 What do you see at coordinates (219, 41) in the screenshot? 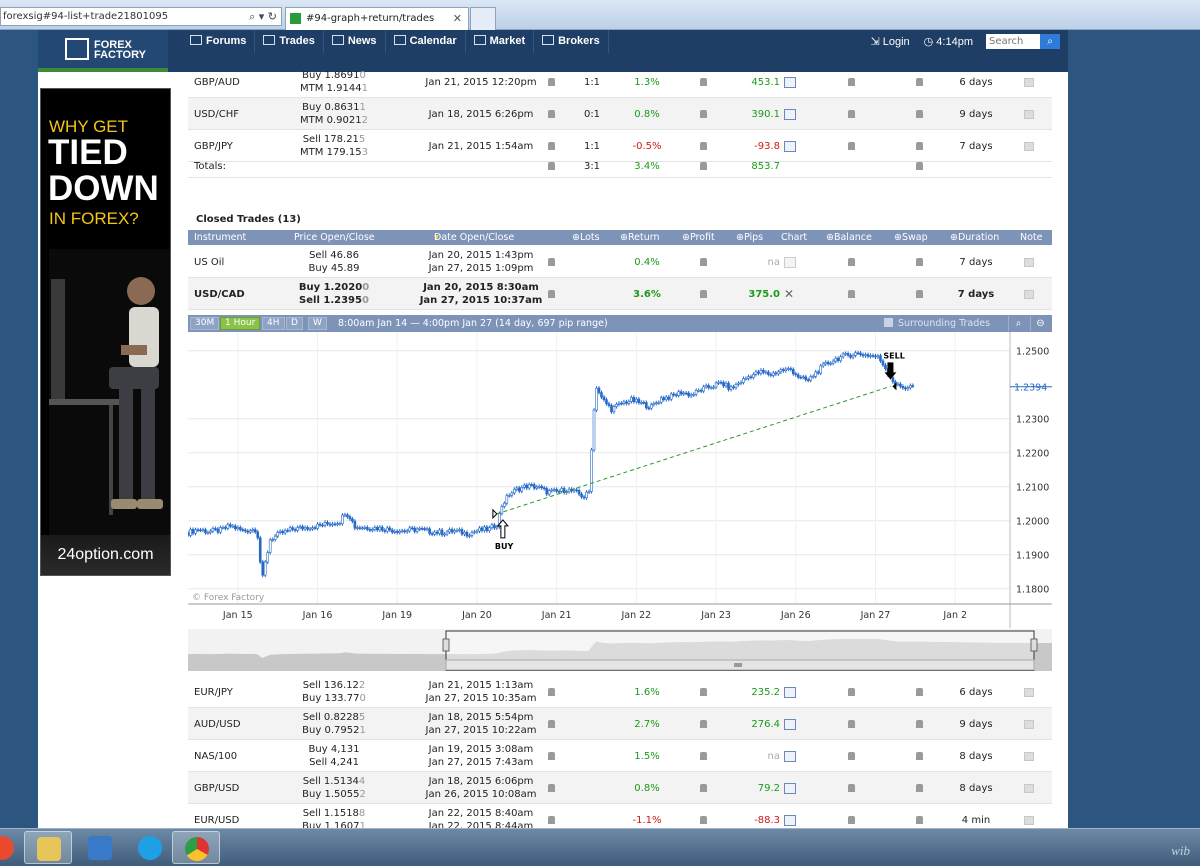
I see `nav-forums: Forums` at bounding box center [219, 41].